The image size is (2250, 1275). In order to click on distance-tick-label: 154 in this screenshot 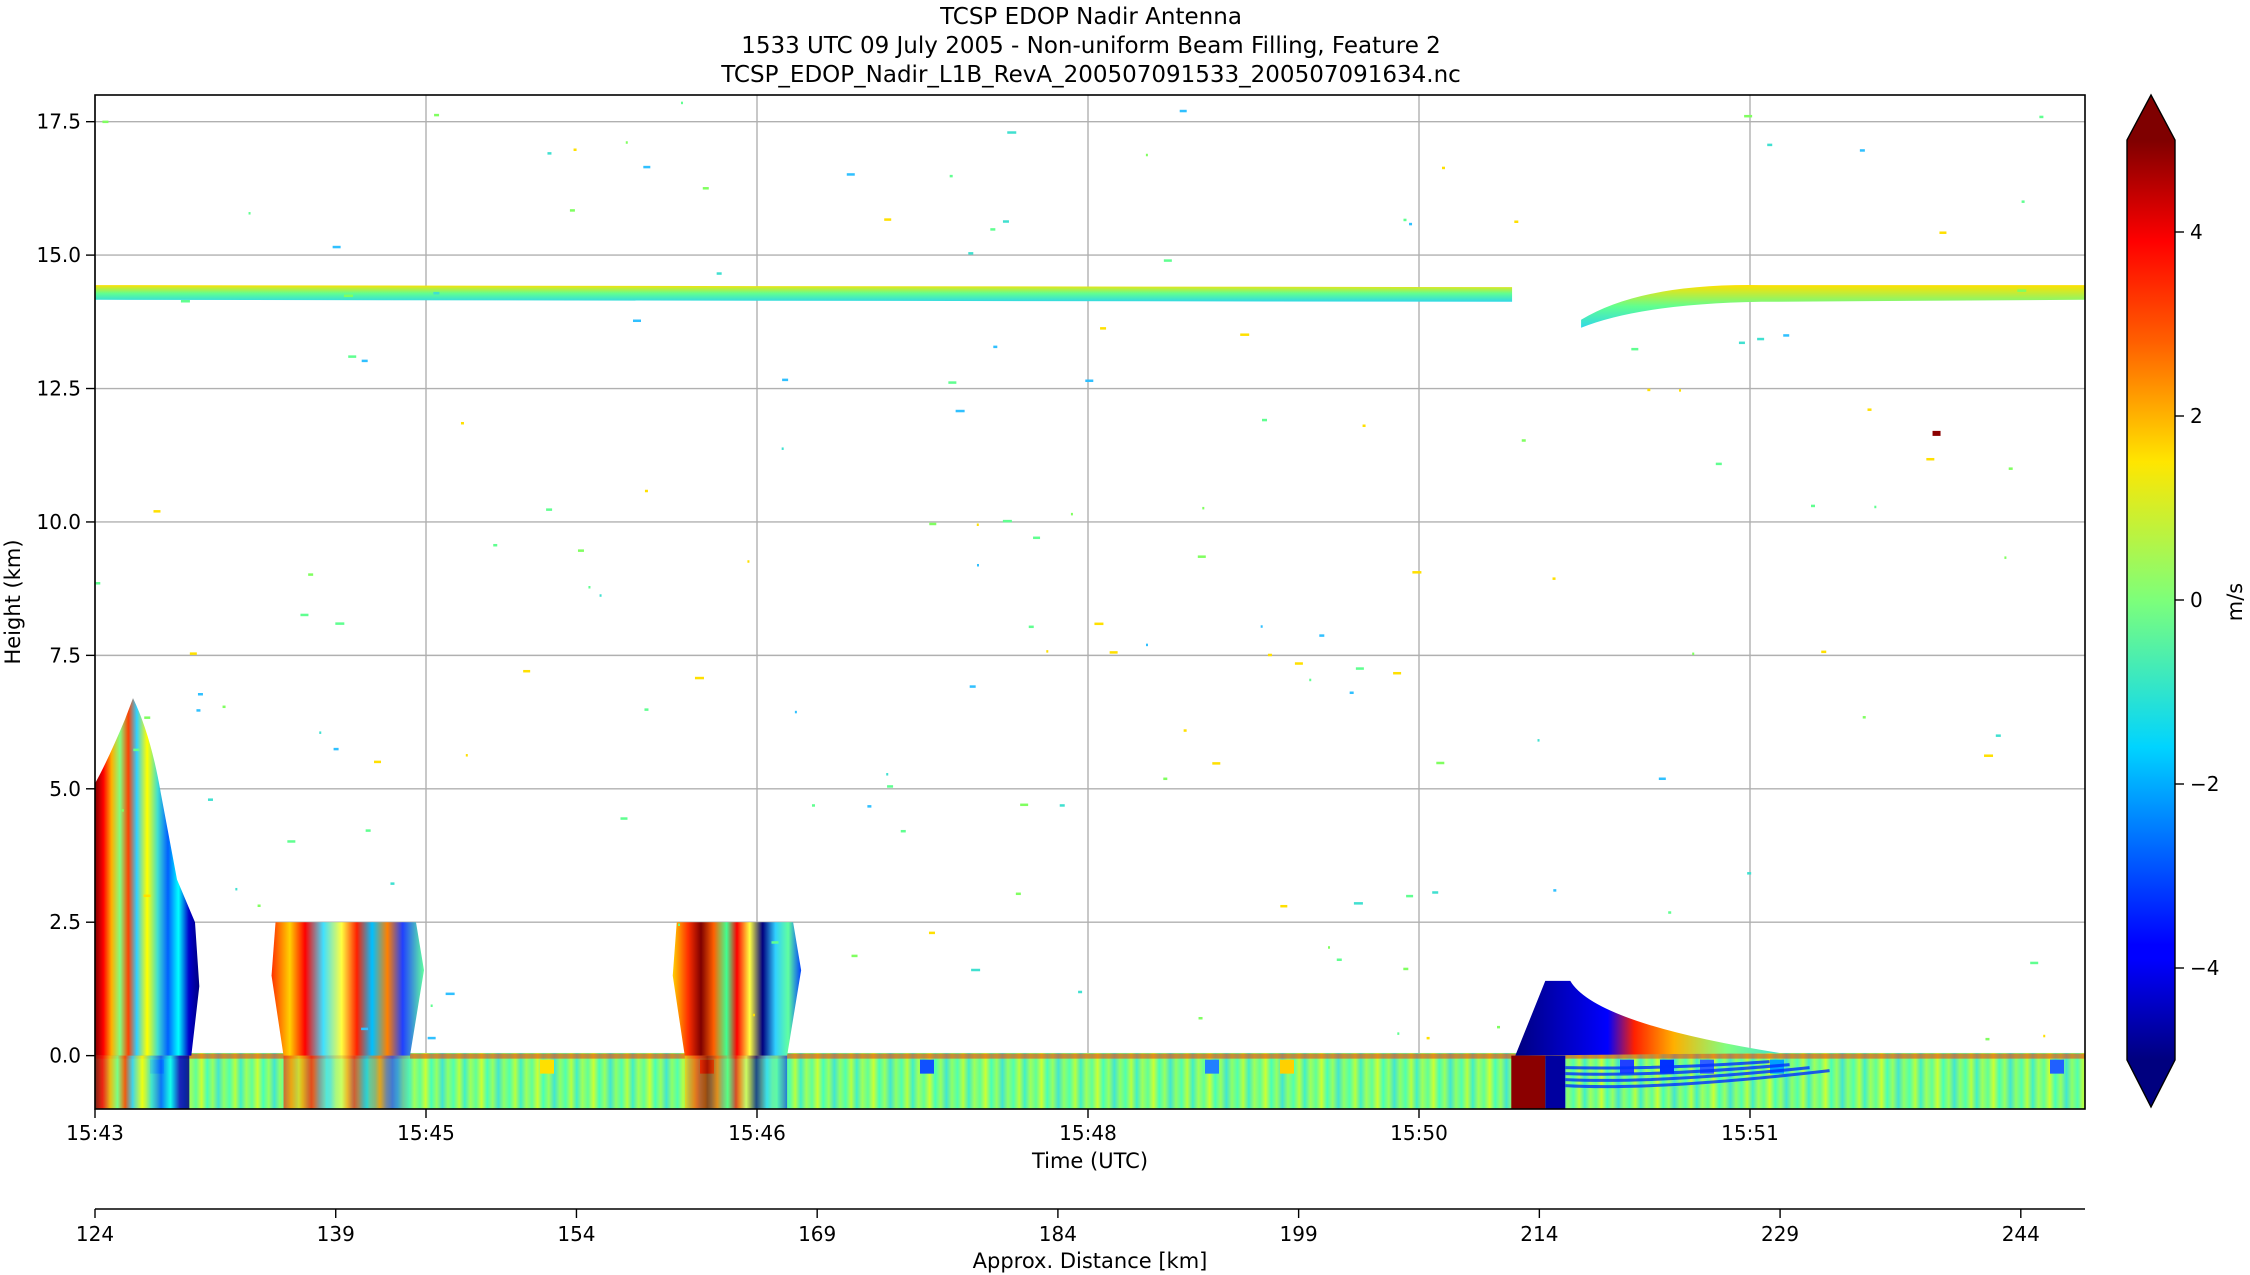, I will do `click(576, 1234)`.